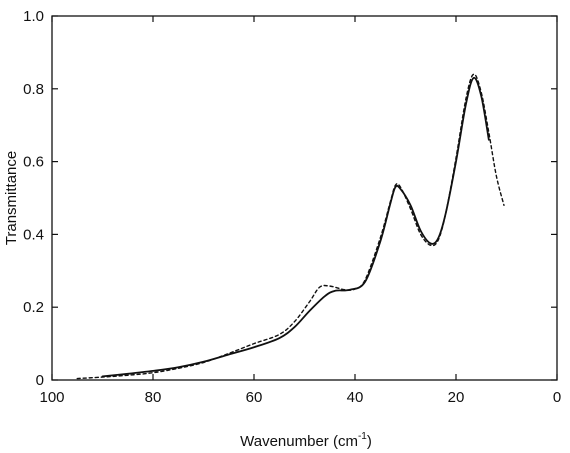 The image size is (570, 453). What do you see at coordinates (40, 380) in the screenshot?
I see `y-tick-label: 0` at bounding box center [40, 380].